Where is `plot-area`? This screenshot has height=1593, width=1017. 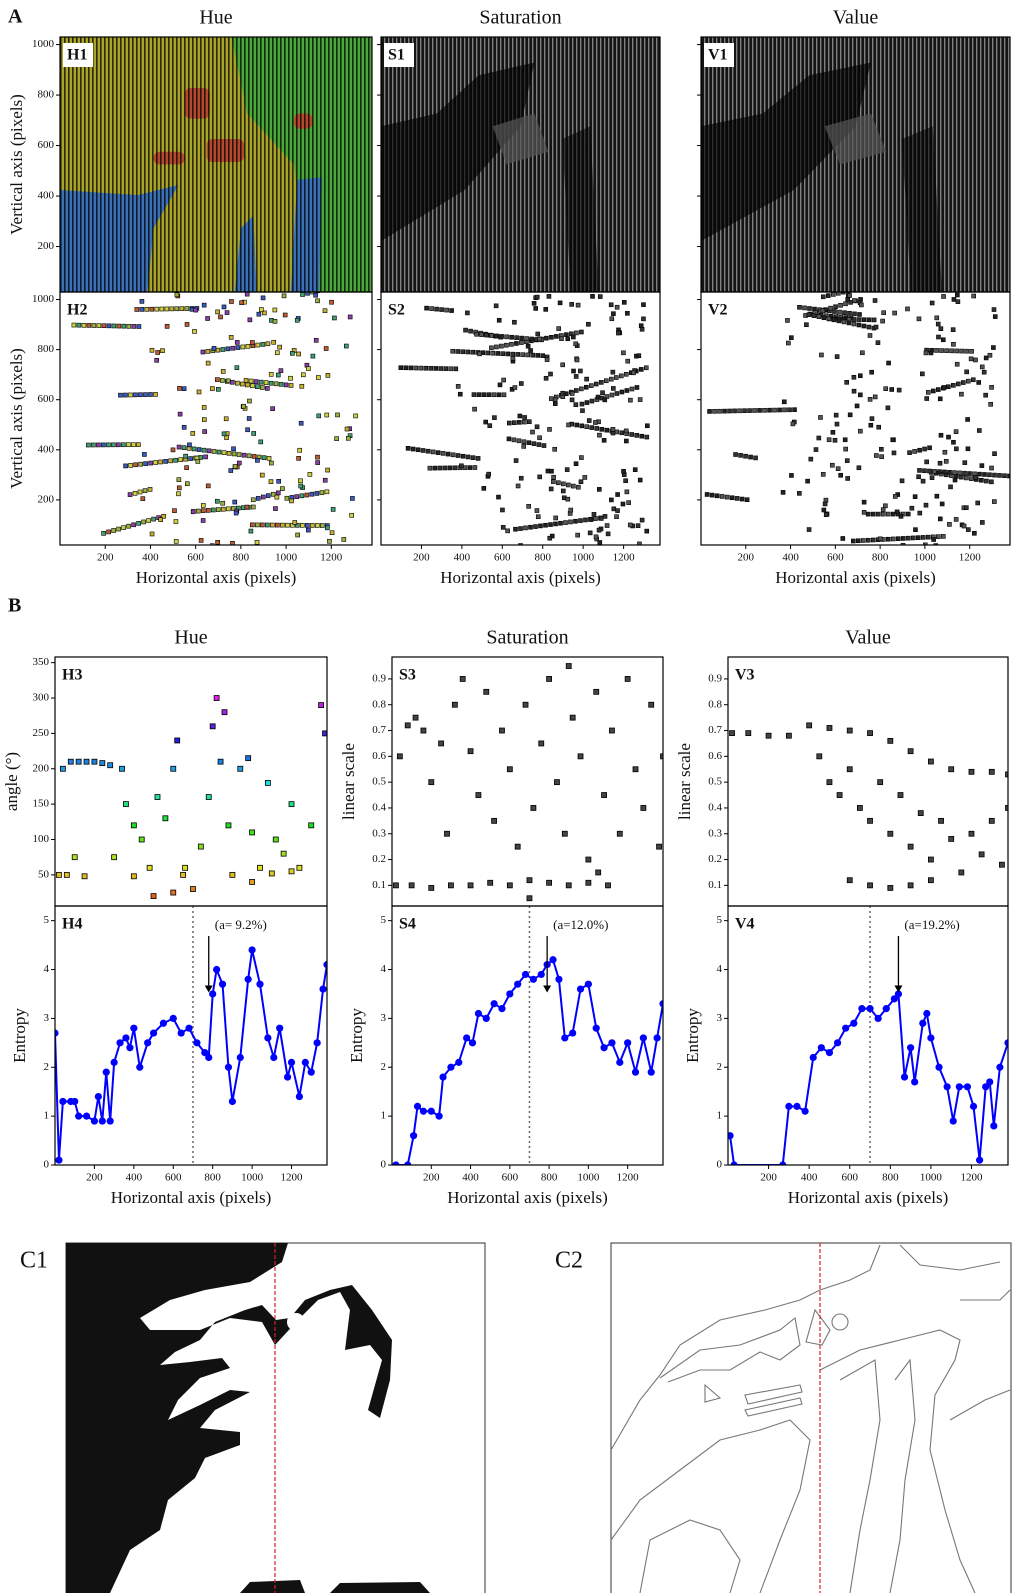 plot-area is located at coordinates (214, 418).